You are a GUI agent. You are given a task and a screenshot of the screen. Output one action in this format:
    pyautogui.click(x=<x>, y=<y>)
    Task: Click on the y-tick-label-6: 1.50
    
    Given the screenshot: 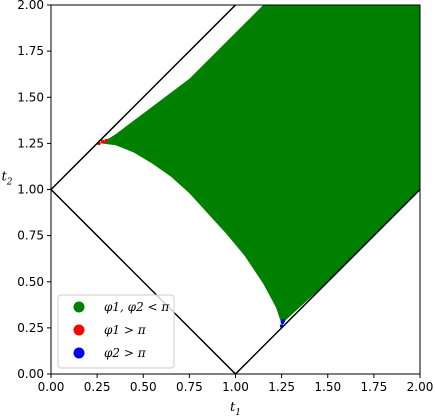 What is the action you would take?
    pyautogui.click(x=30, y=97)
    